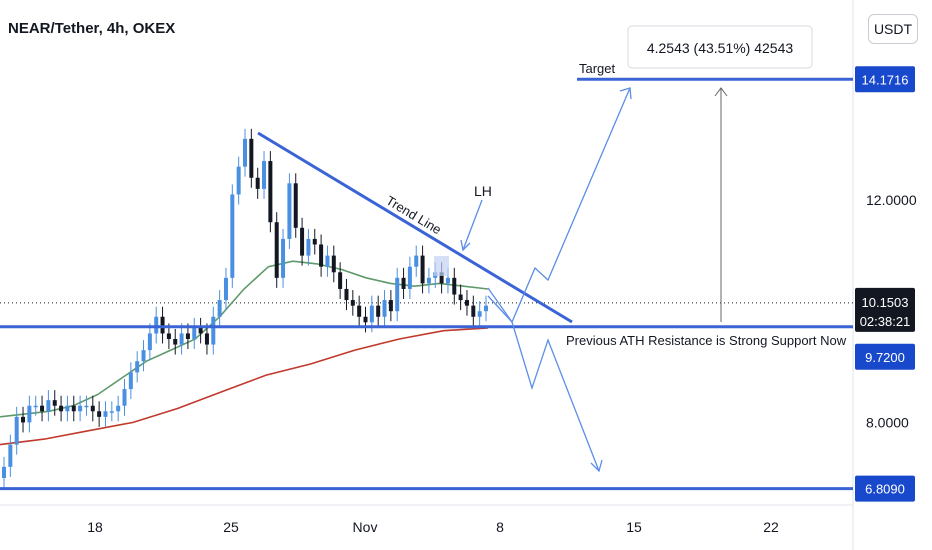 This screenshot has height=550, width=932. Describe the element at coordinates (441, 266) in the screenshot. I see `lh-highlight-box` at that location.